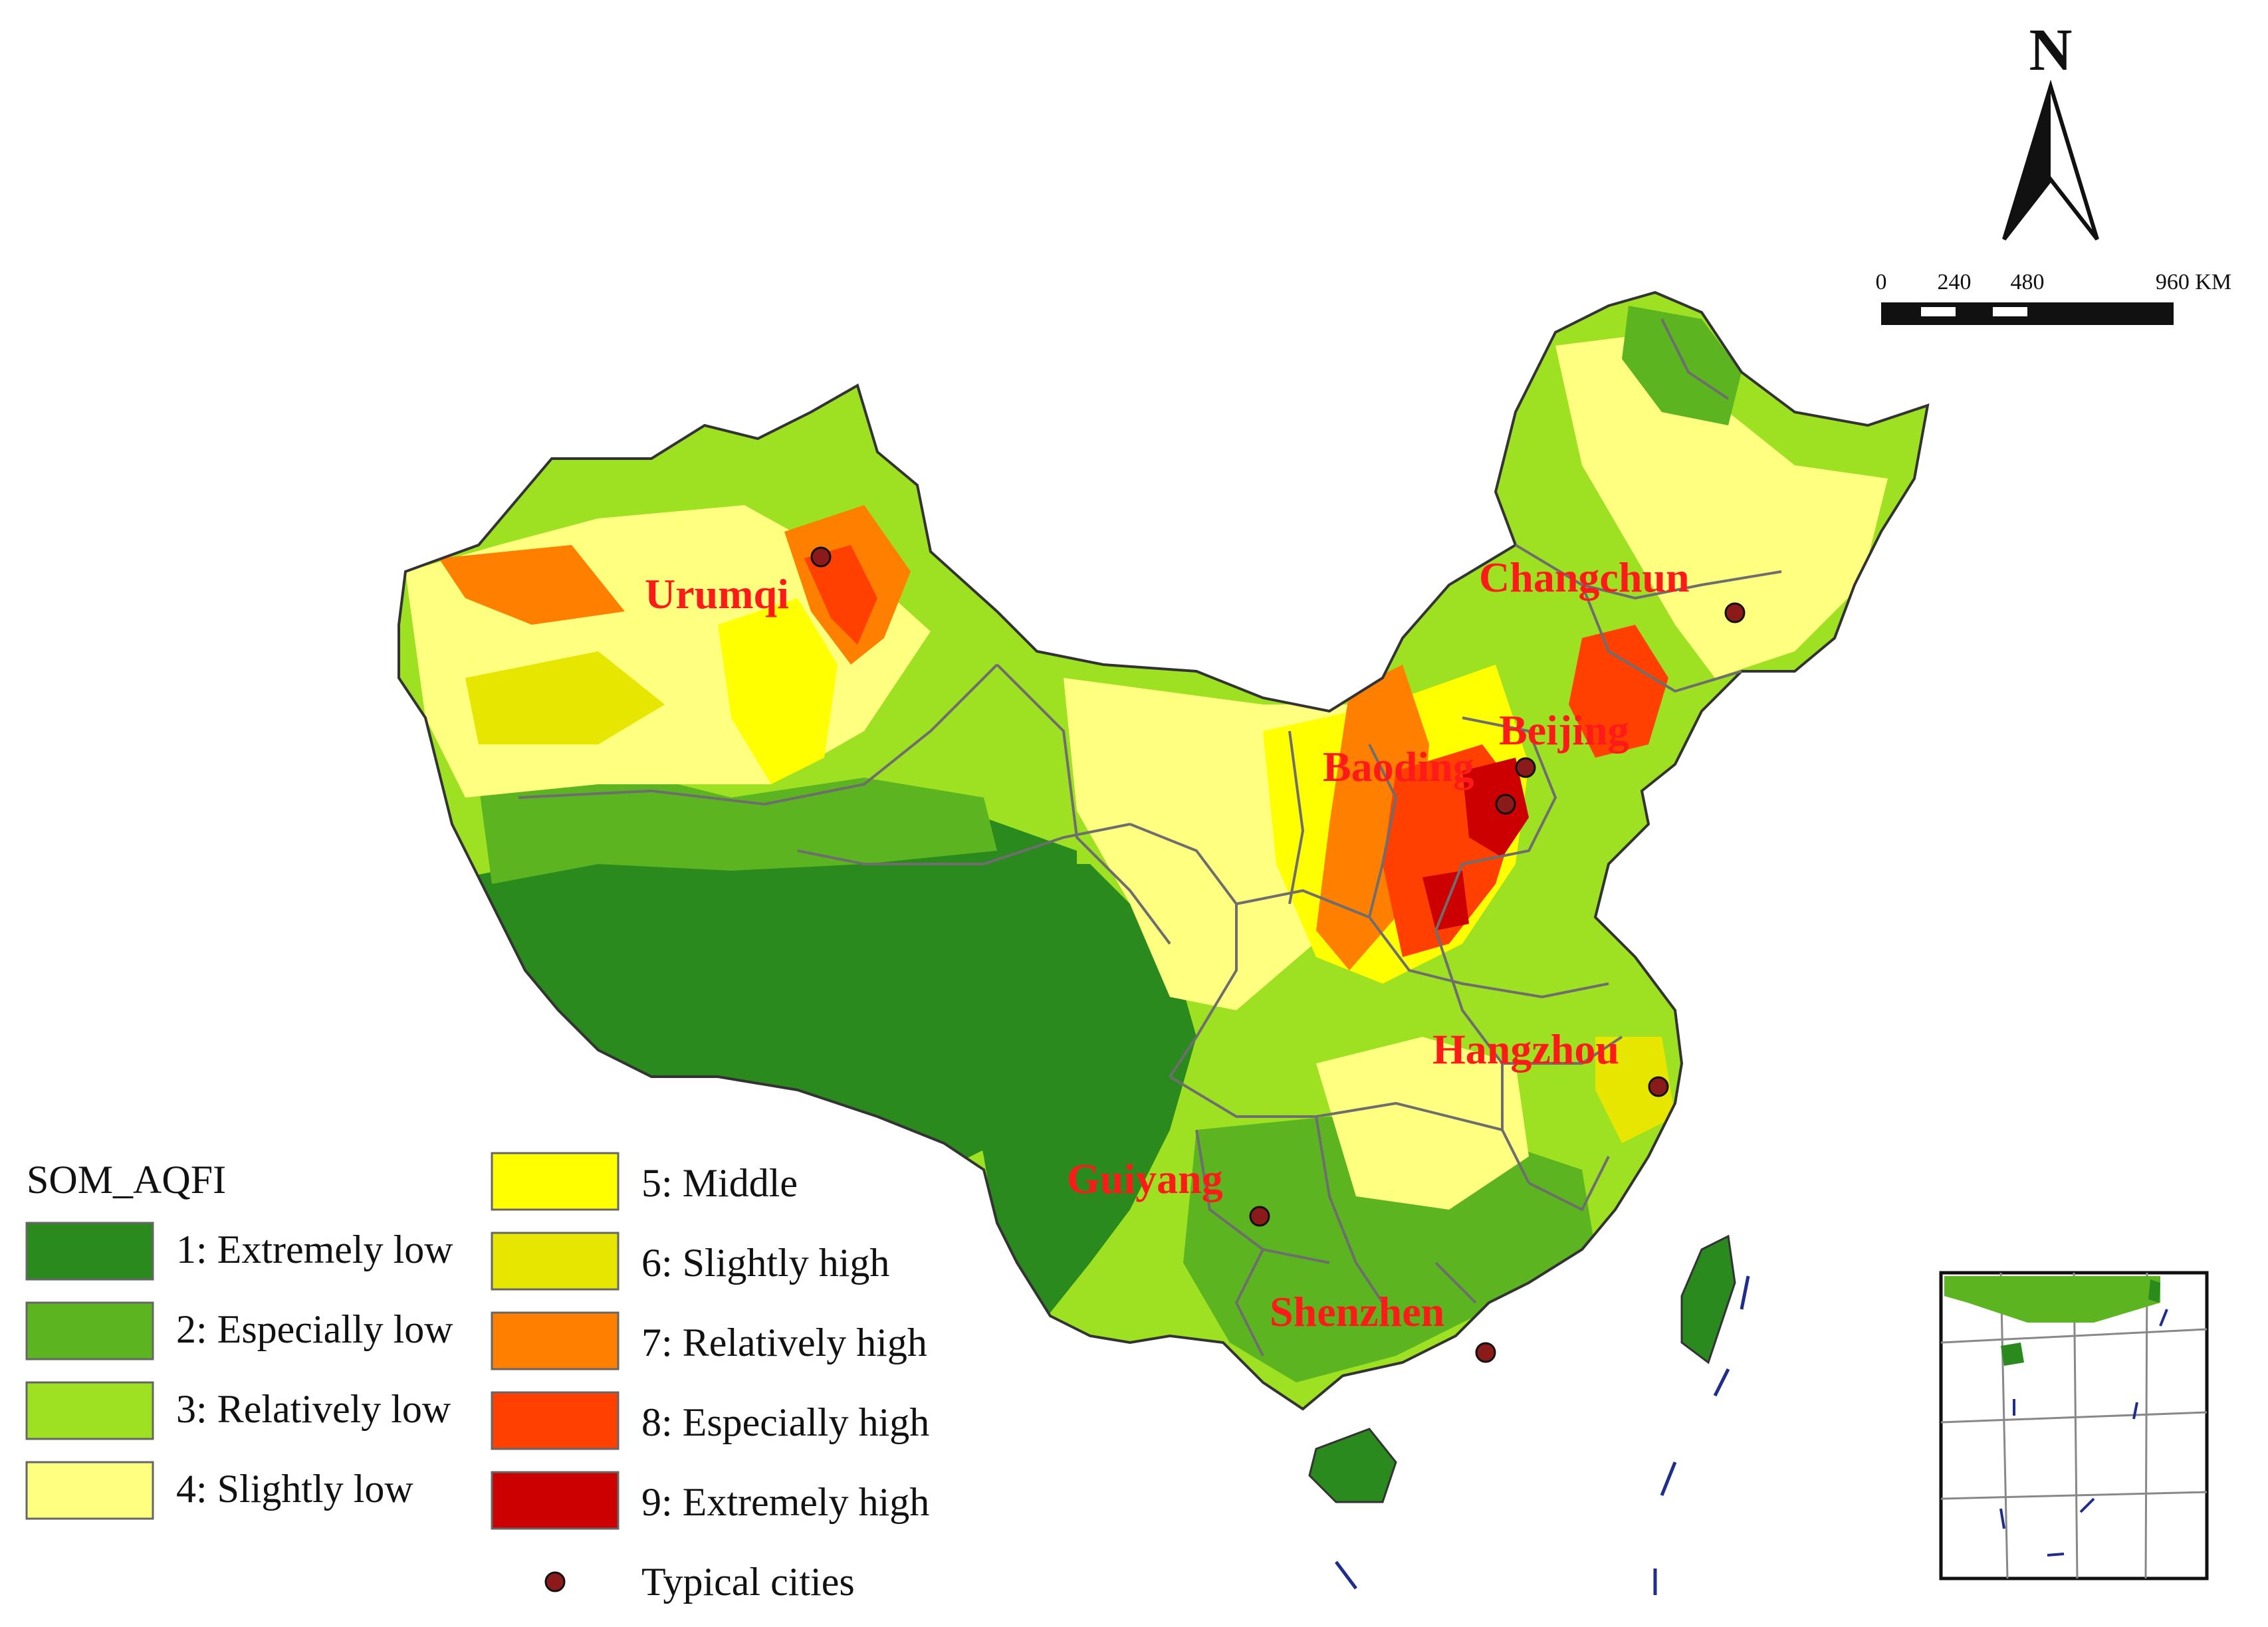 Image resolution: width=2268 pixels, height=1627 pixels. What do you see at coordinates (765, 1263) in the screenshot?
I see `legend-label-6: 6: Slightly high` at bounding box center [765, 1263].